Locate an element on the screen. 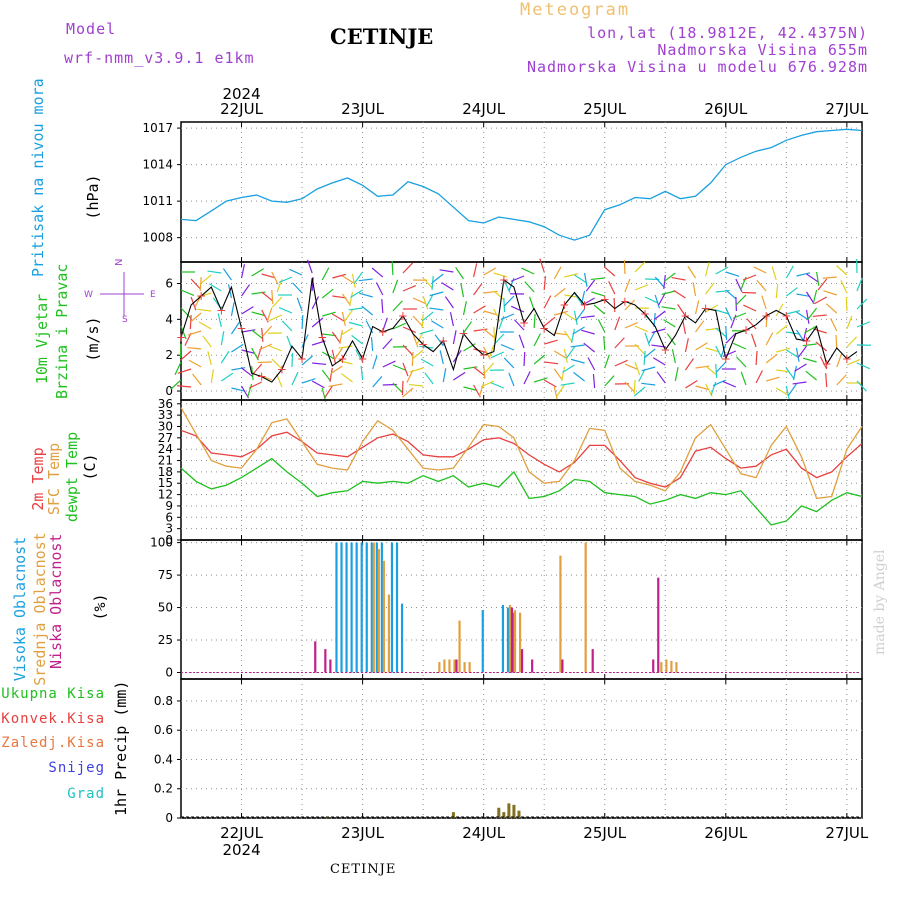  y-tick-label: 6 is located at coordinates (169, 517).